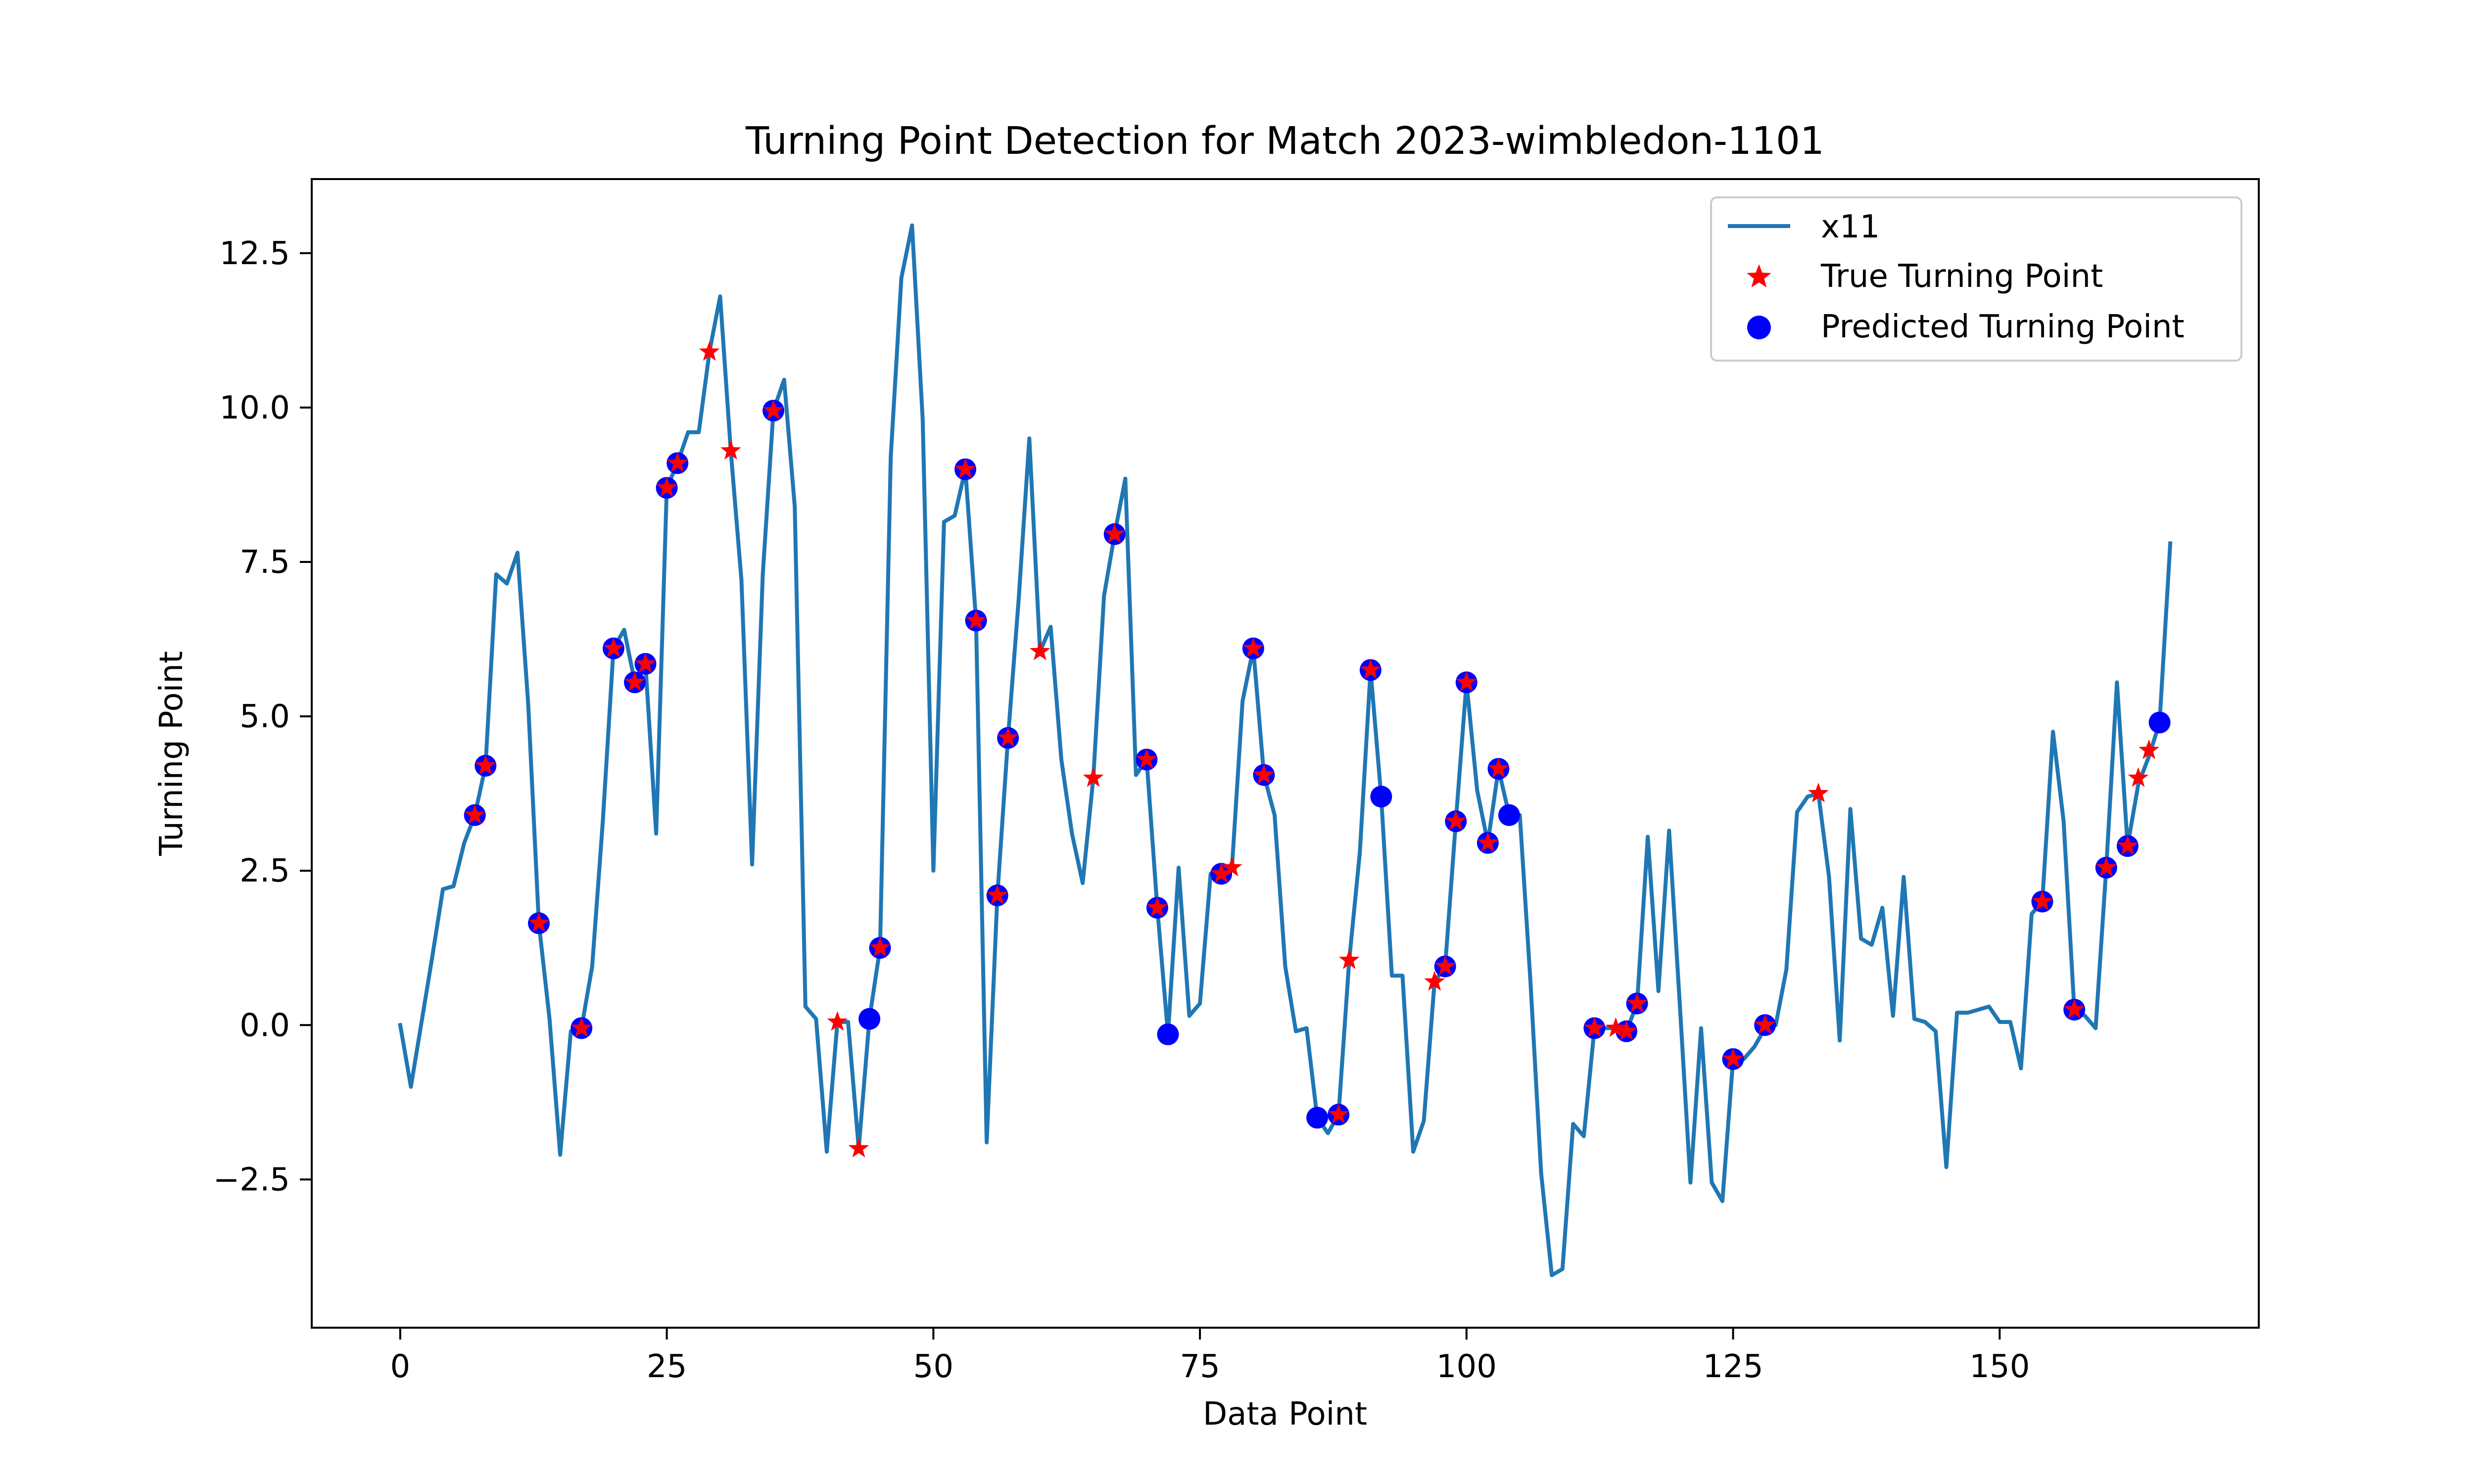 This screenshot has height=1484, width=2474. Describe the element at coordinates (255, 253) in the screenshot. I see `y-tick-label: 12.5` at that location.